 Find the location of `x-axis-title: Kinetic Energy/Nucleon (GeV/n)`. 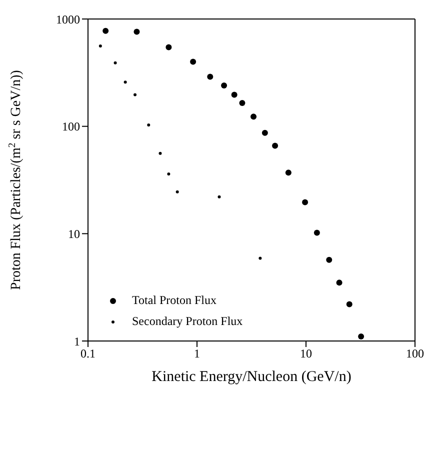

x-axis-title: Kinetic Energy/Nucleon (GeV/n) is located at coordinates (252, 377).